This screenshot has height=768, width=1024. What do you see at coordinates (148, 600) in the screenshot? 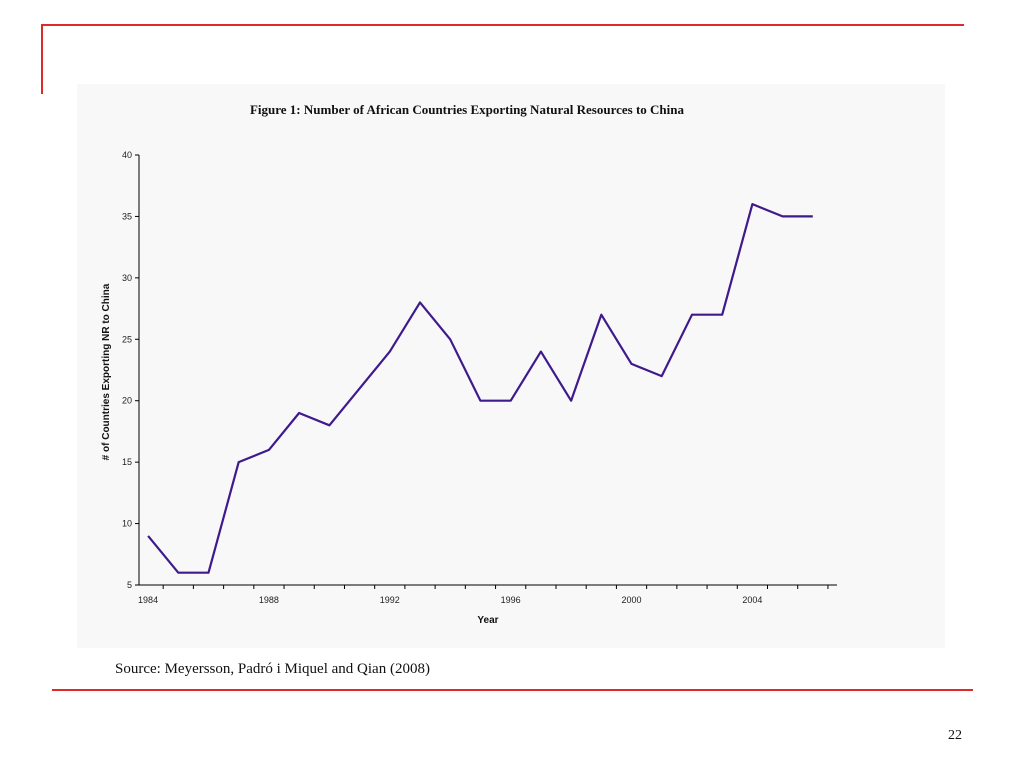
I see `x-tick-label: 1984` at bounding box center [148, 600].